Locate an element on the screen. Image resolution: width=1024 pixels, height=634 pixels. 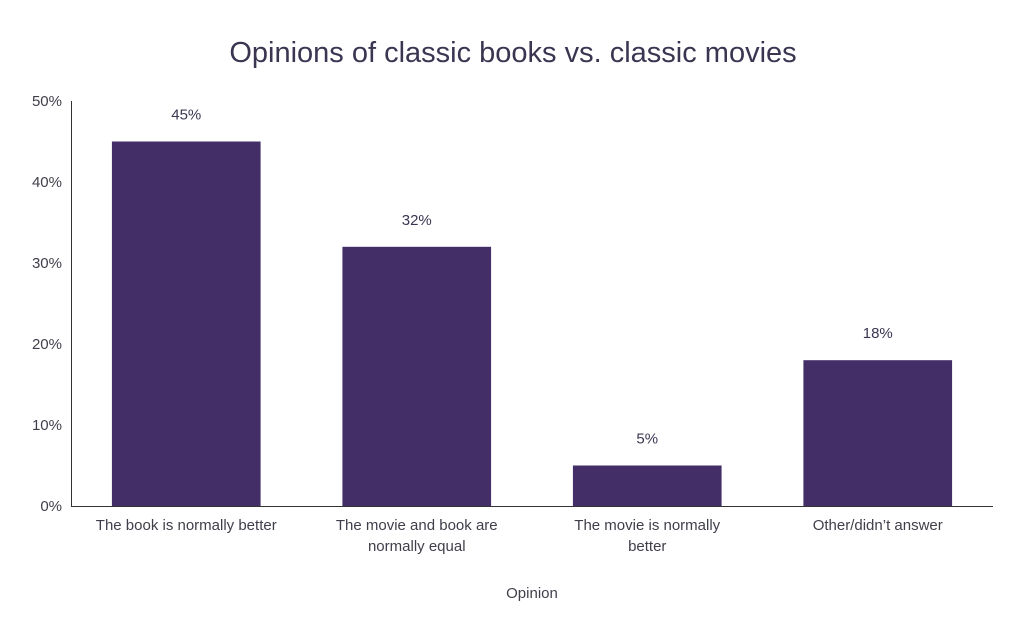
y-tick-label: 40% is located at coordinates (47, 182).